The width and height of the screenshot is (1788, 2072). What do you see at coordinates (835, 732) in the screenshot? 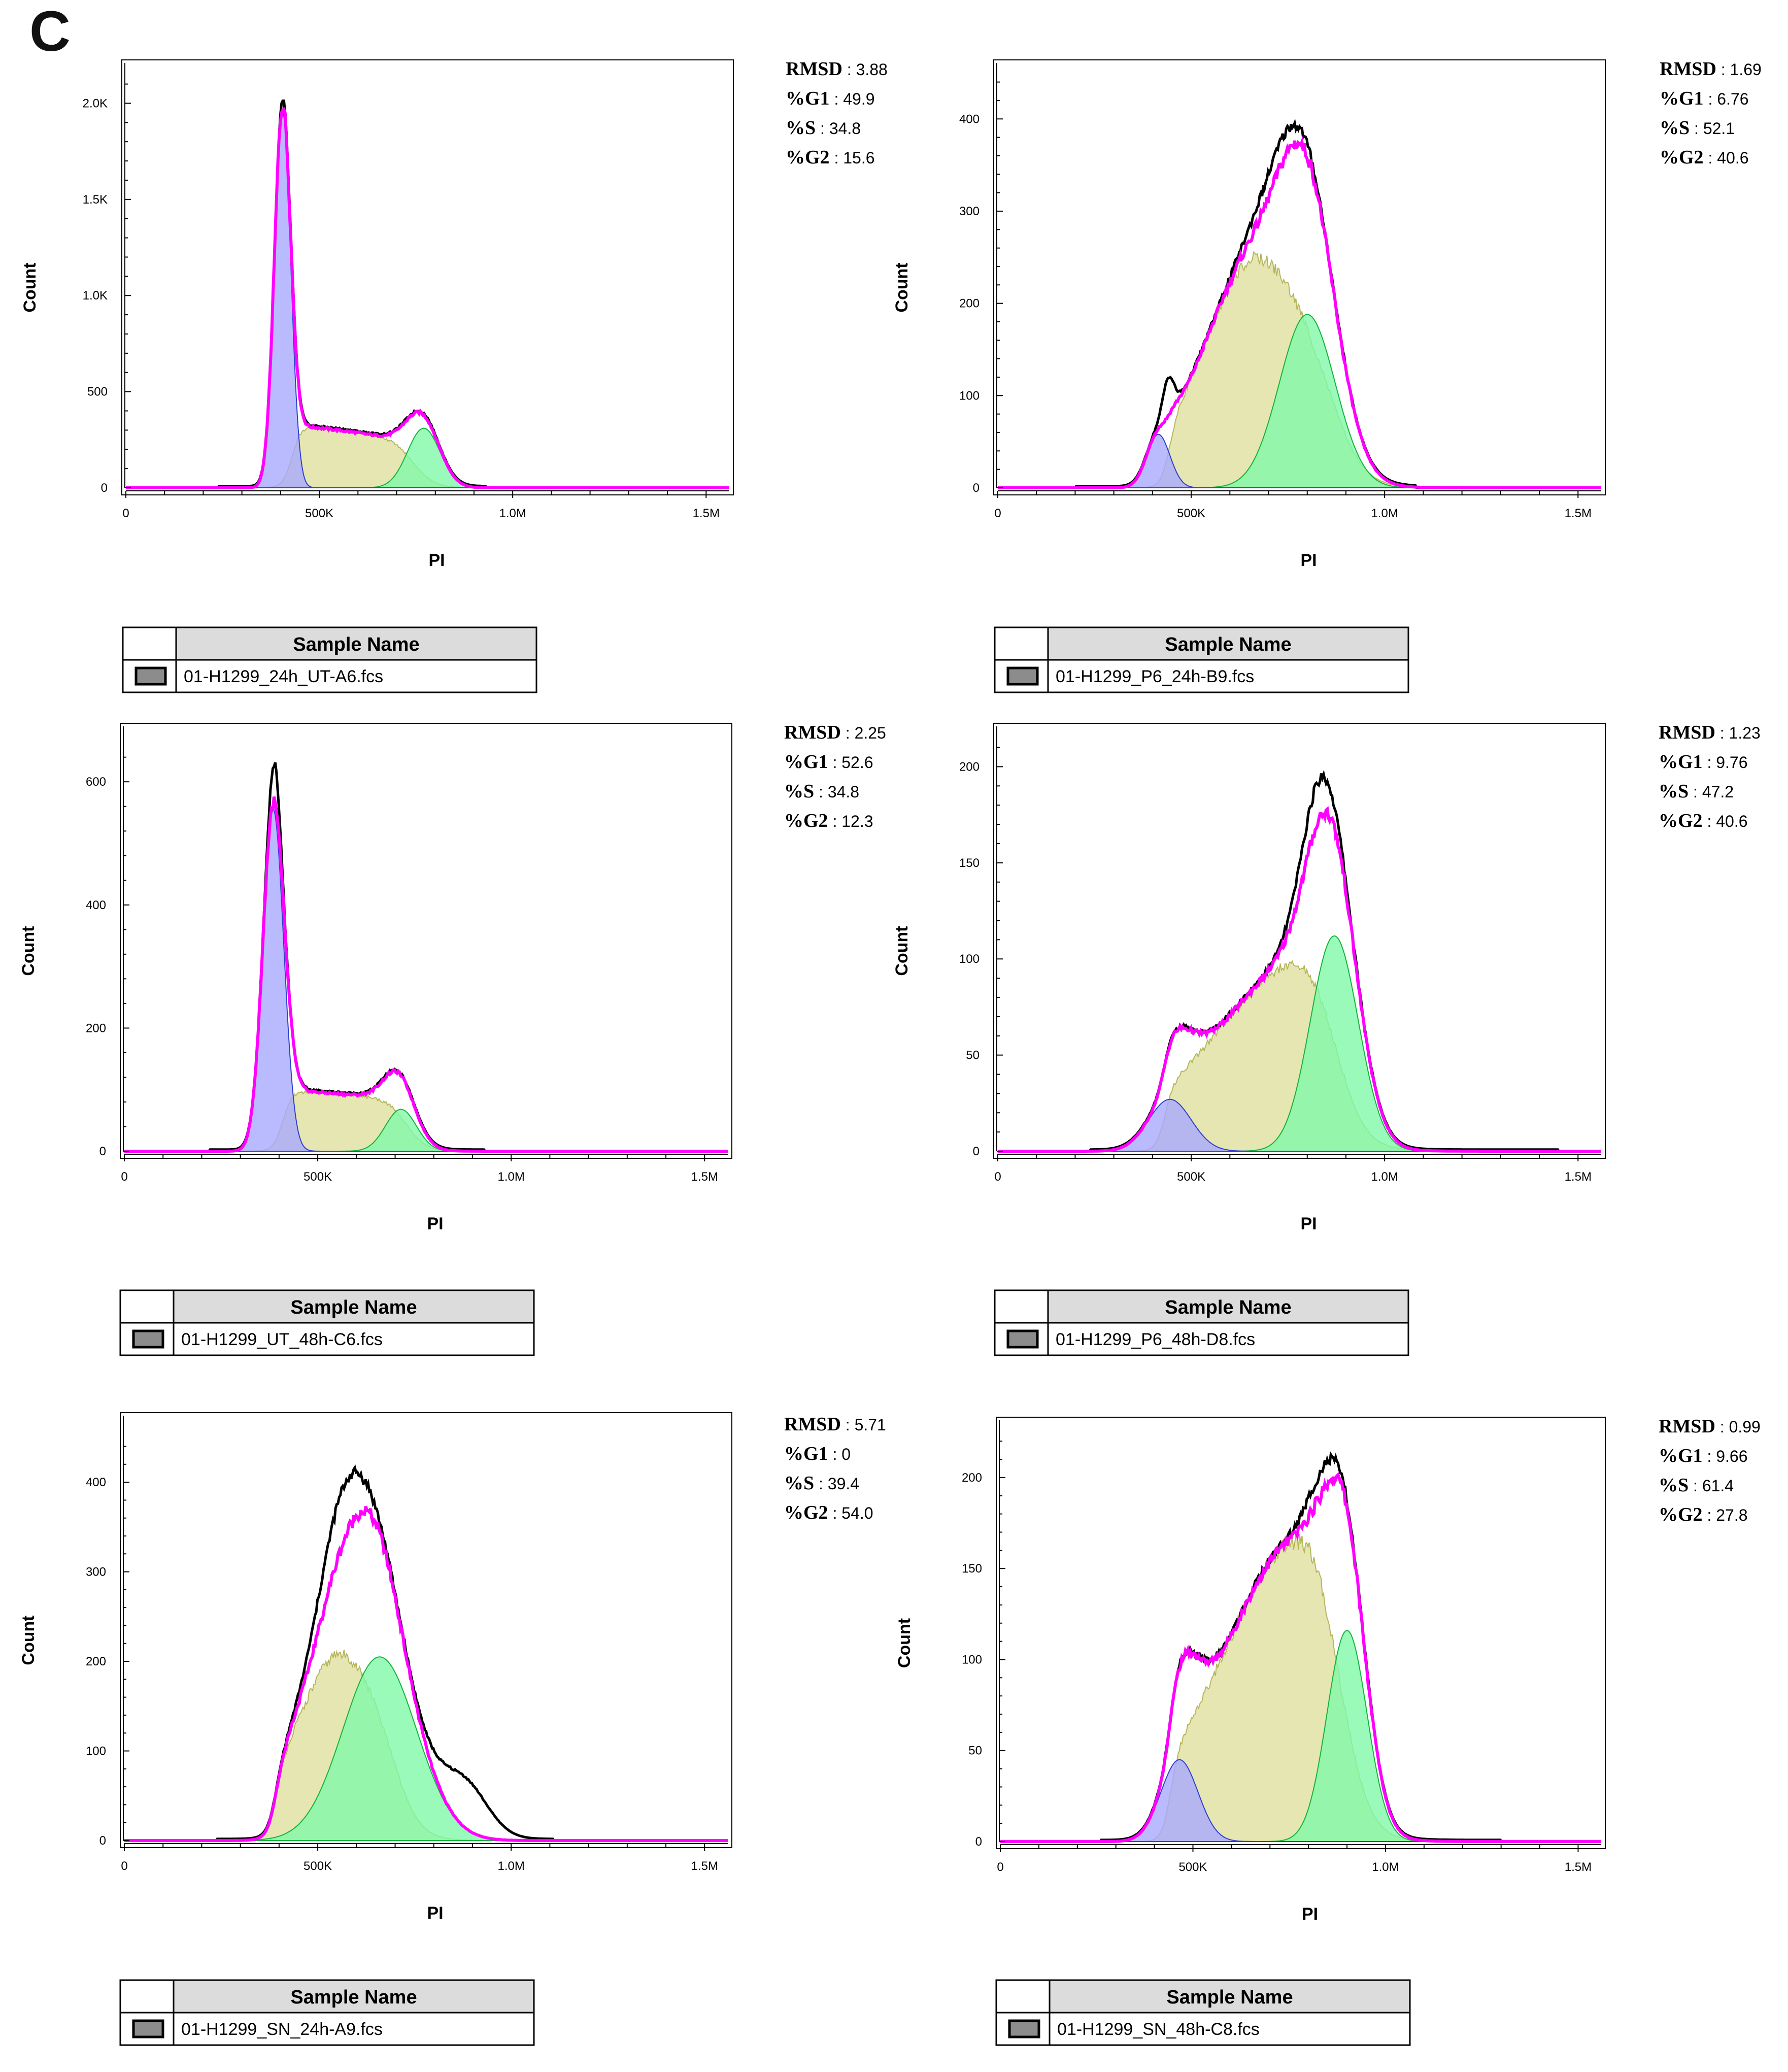
I see `stat-rmsd: RMSD : 2.25` at bounding box center [835, 732].